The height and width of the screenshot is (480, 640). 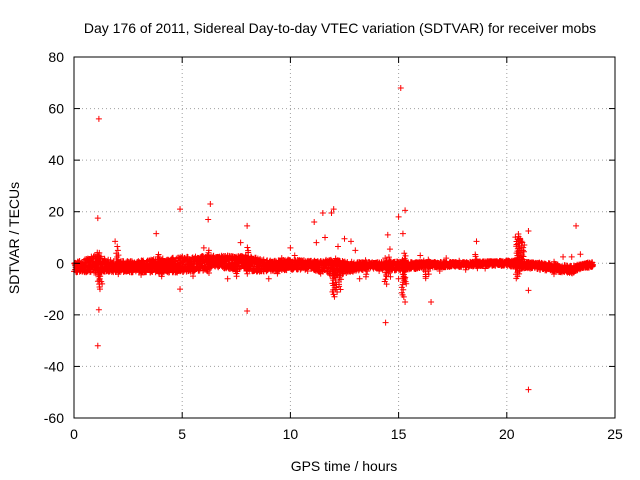 What do you see at coordinates (56, 57) in the screenshot?
I see `y-tick-label: 80` at bounding box center [56, 57].